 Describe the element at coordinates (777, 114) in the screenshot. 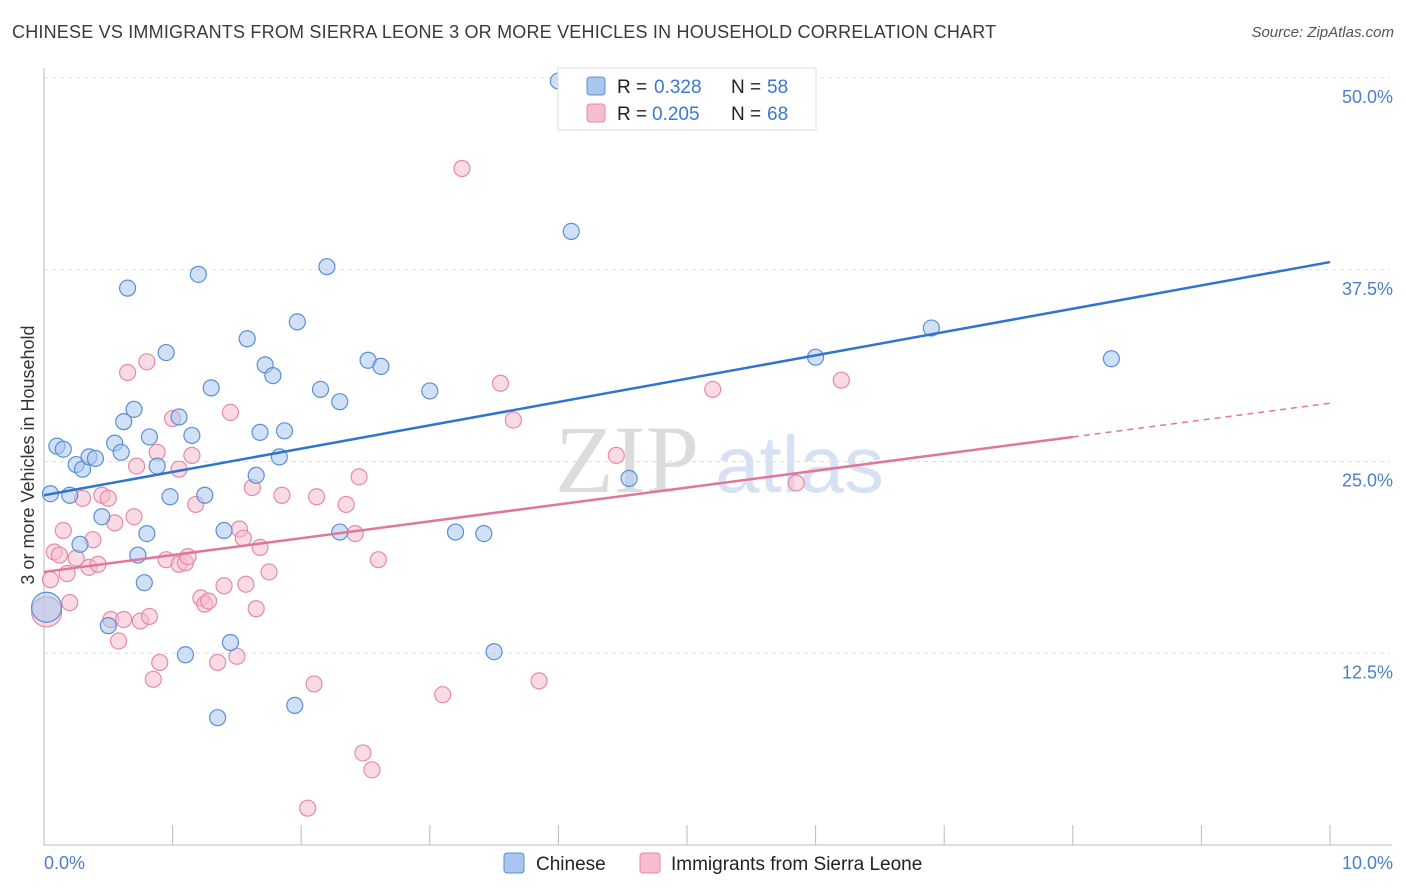

I see `legend-n-value-2: 68` at that location.